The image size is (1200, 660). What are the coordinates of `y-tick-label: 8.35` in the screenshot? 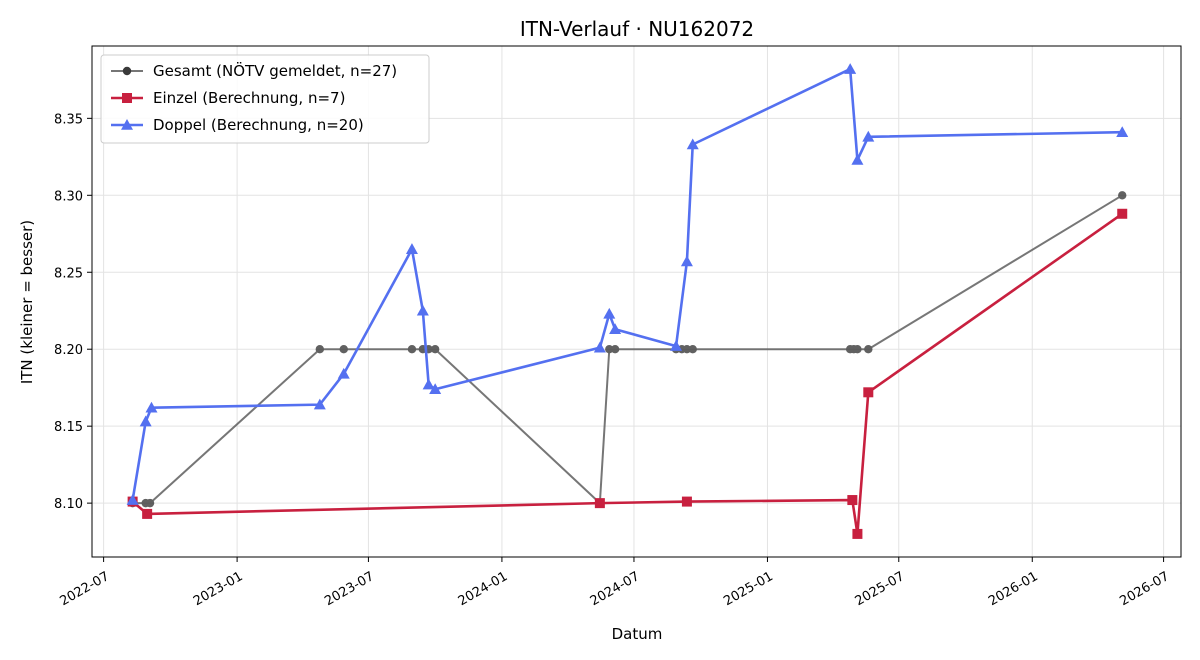 It's located at (68, 119).